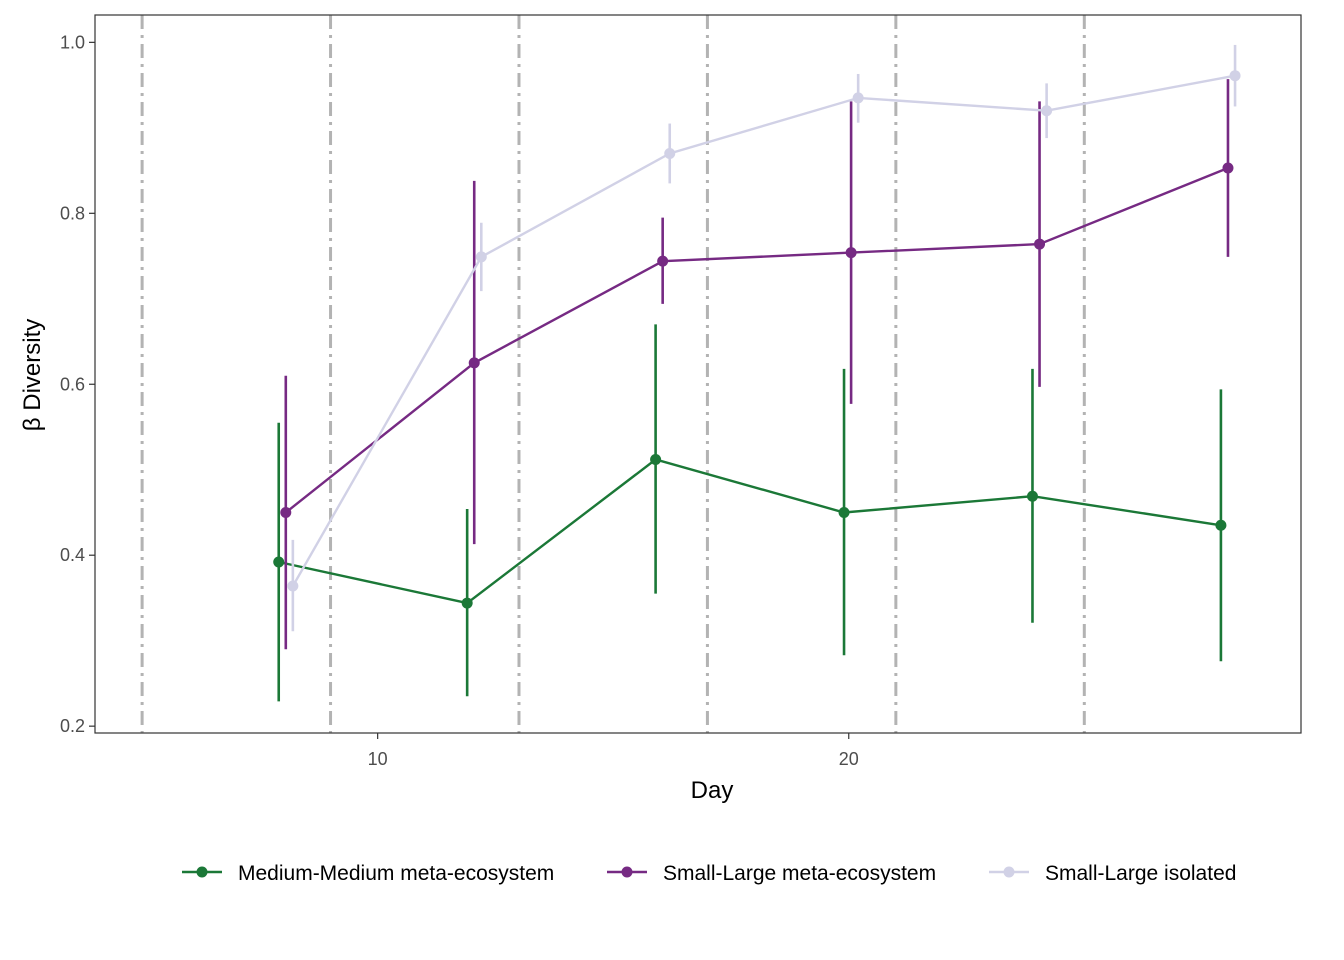 Image resolution: width=1344 pixels, height=960 pixels. What do you see at coordinates (32, 375) in the screenshot?
I see `y-axis-title: β Diversity` at bounding box center [32, 375].